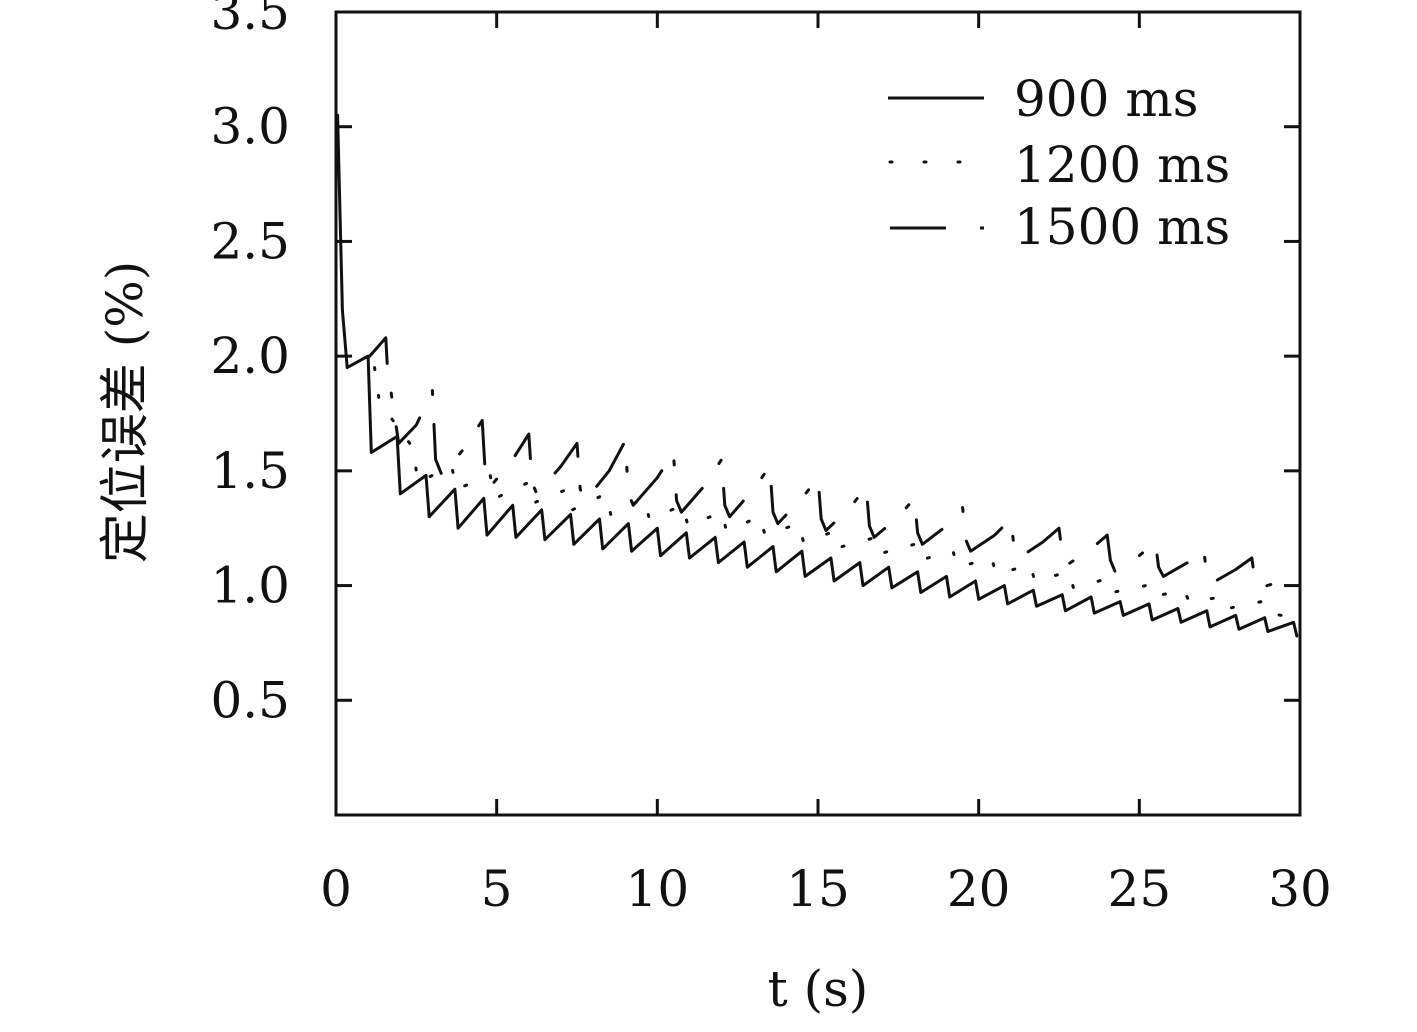  Describe the element at coordinates (250, 20) in the screenshot. I see `y-tick-label-6: 3.5` at that location.